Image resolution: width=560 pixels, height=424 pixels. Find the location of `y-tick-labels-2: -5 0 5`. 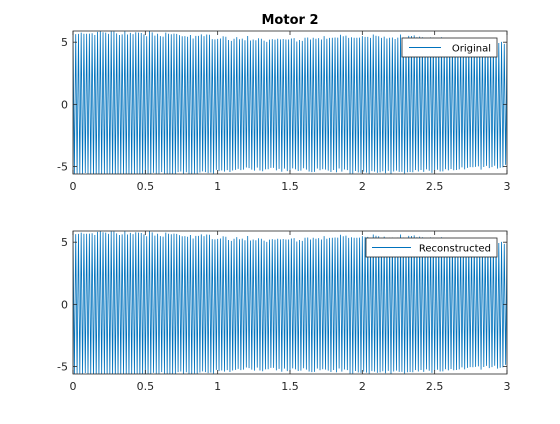

y-tick-labels-2: -5 0 5 is located at coordinates (62, 304).